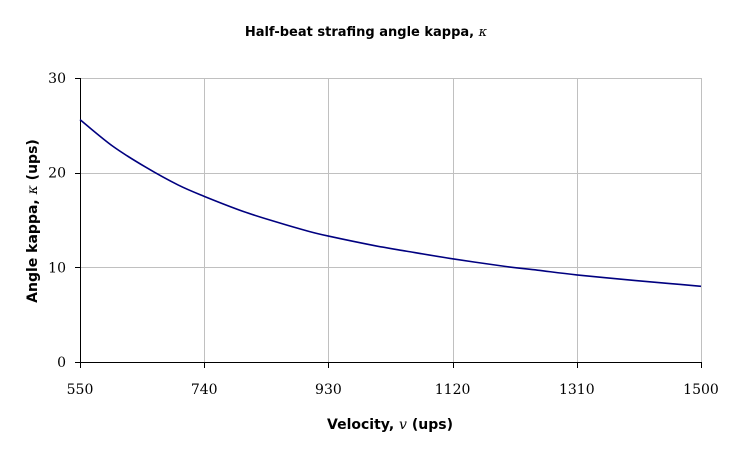 This screenshot has height=450, width=733. I want to click on x-axis-title-text: Velocity,, so click(363, 425).